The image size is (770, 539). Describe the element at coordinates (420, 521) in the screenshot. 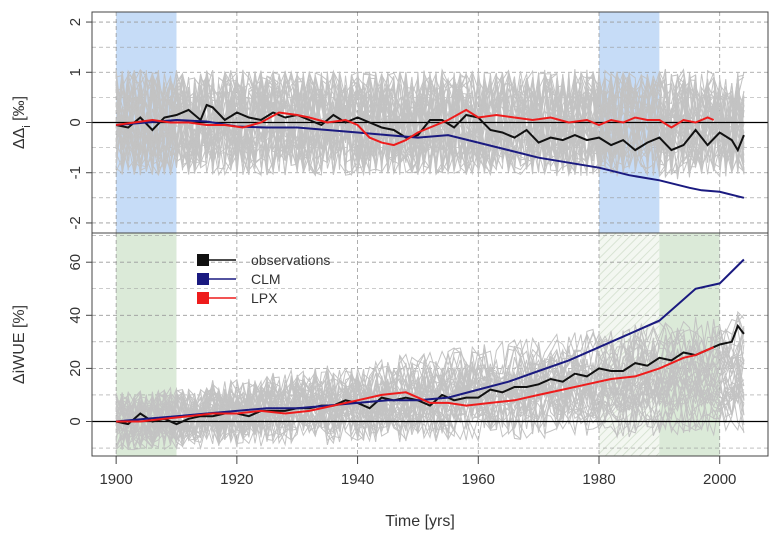

I see `x-axis-title: Time [yrs]` at that location.